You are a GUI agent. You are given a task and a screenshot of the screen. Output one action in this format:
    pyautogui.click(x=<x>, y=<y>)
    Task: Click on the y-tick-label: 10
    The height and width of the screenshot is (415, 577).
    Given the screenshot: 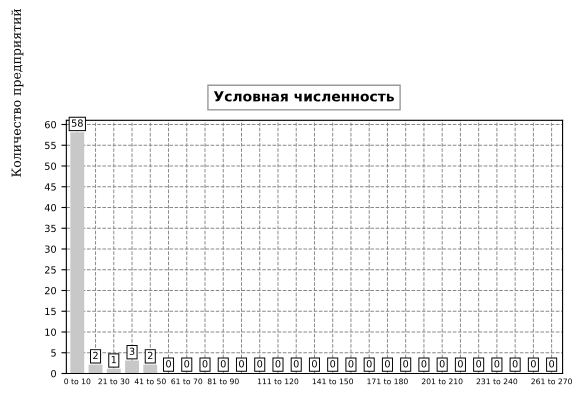 What is the action you would take?
    pyautogui.click(x=50, y=332)
    